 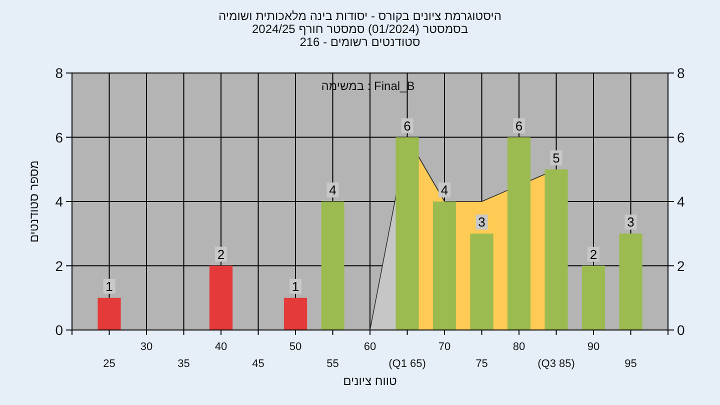 I want to click on x-tick-label: (Q3 85), so click(x=556, y=364).